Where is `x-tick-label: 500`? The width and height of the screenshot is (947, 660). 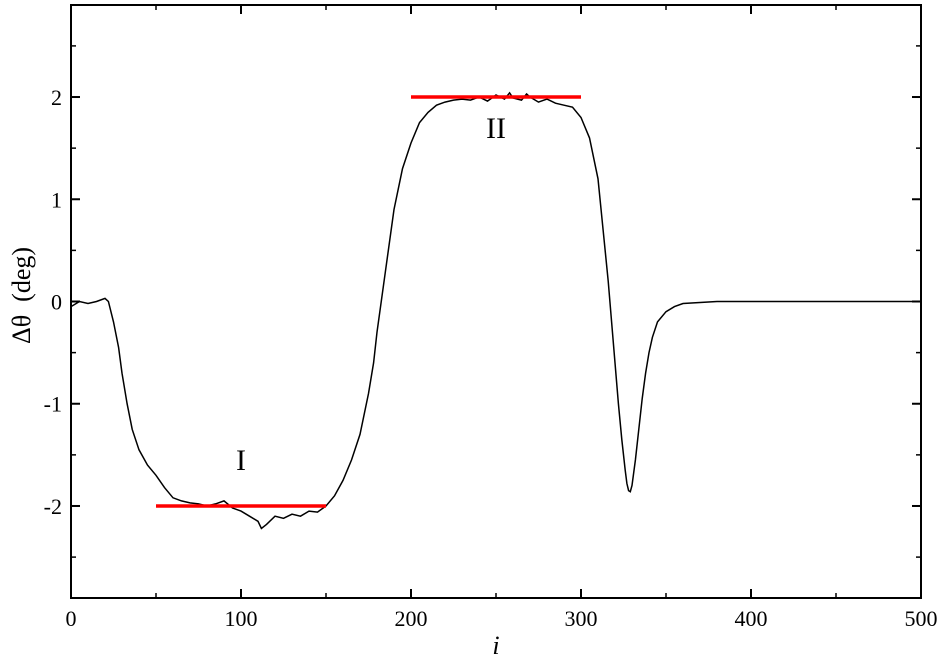
x-tick-label: 500 is located at coordinates (921, 618).